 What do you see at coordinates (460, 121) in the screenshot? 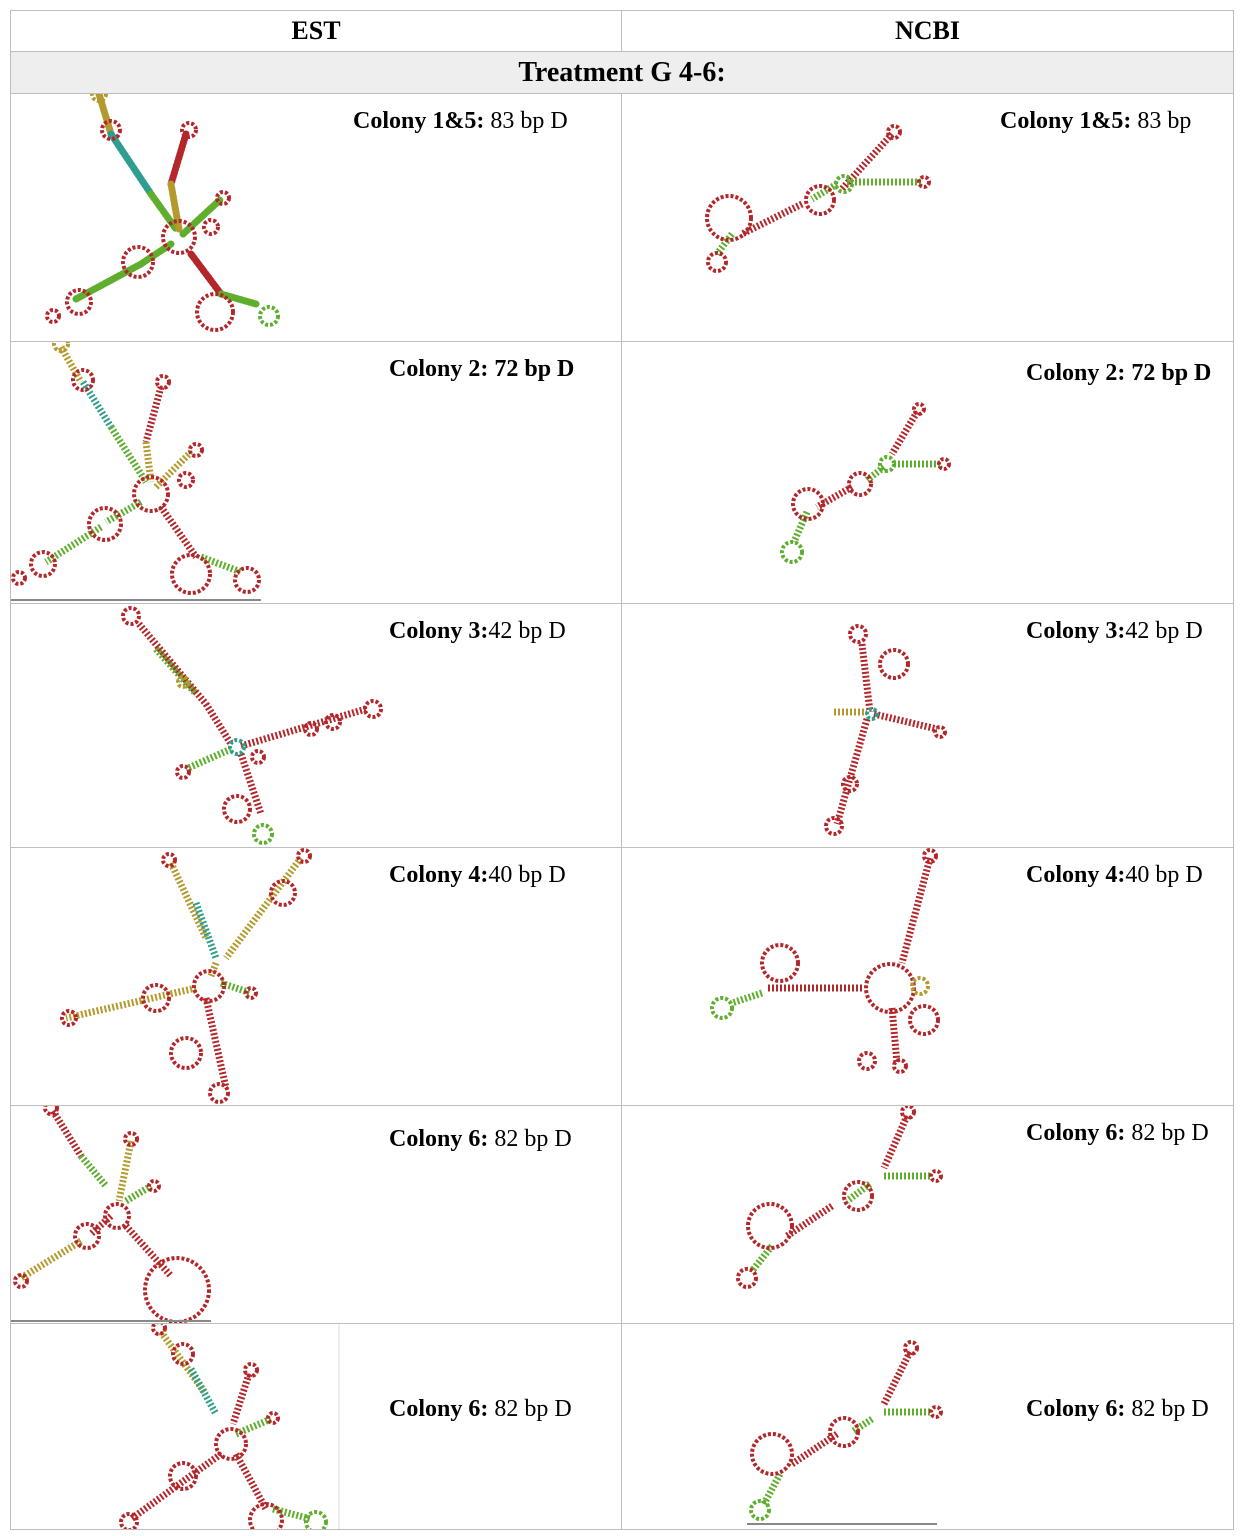
I see `est-colony-label: Colony 1&5: 83 bp D` at bounding box center [460, 121].